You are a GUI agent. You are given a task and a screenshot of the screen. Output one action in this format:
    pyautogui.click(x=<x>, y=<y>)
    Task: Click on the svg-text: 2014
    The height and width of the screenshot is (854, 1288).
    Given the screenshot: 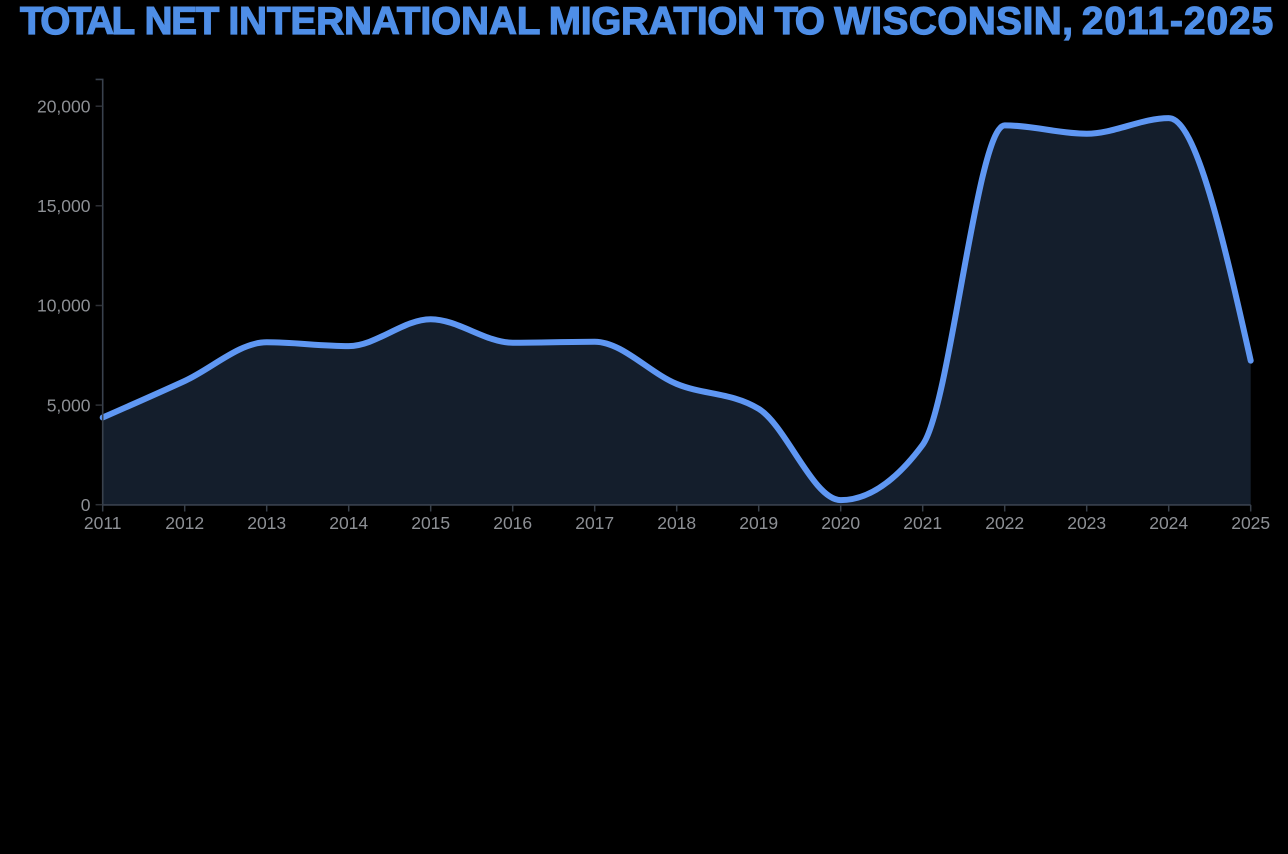 What is the action you would take?
    pyautogui.click(x=348, y=523)
    